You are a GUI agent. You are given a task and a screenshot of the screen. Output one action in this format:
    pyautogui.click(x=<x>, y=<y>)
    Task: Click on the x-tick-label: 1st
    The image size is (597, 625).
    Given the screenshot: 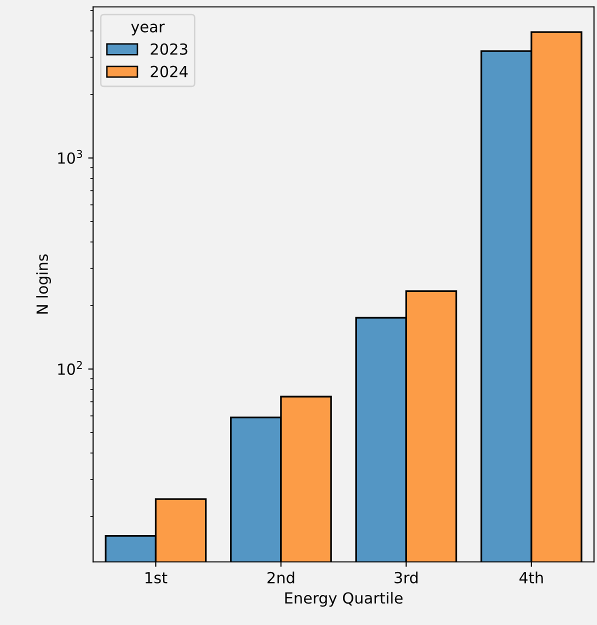 What is the action you would take?
    pyautogui.click(x=157, y=578)
    